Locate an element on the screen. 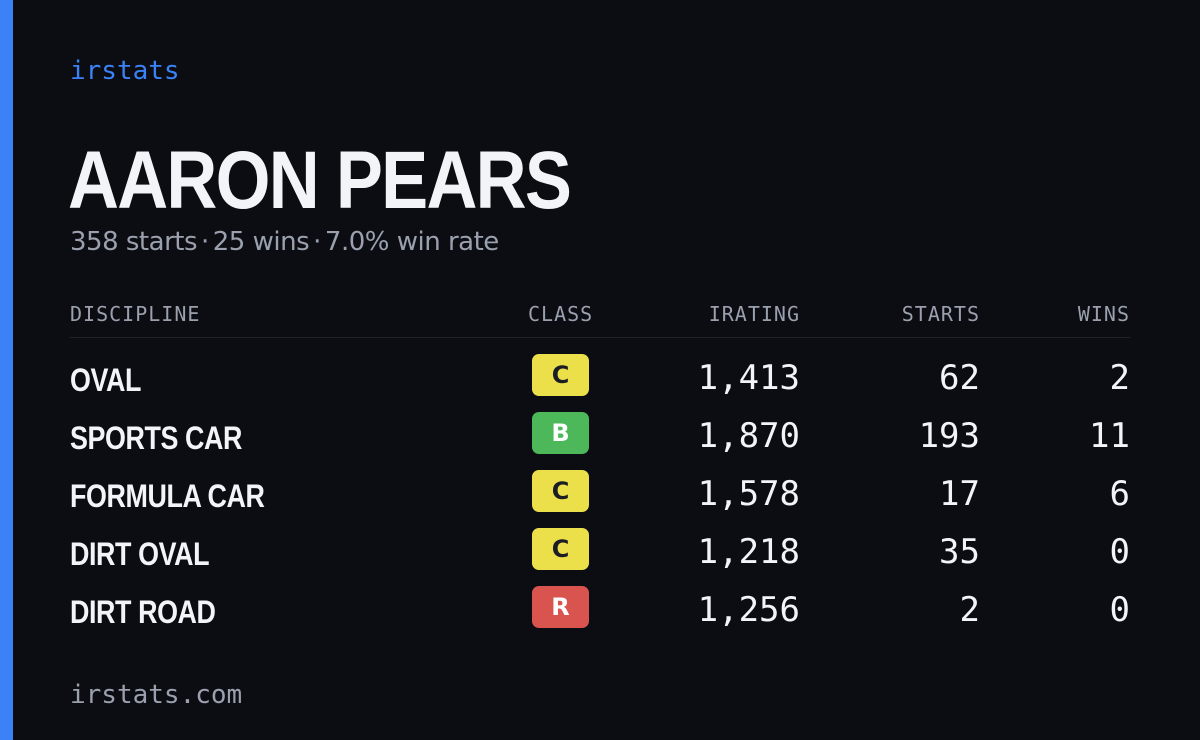 The width and height of the screenshot is (1200, 740). irating-value: 1,870 is located at coordinates (748, 436).